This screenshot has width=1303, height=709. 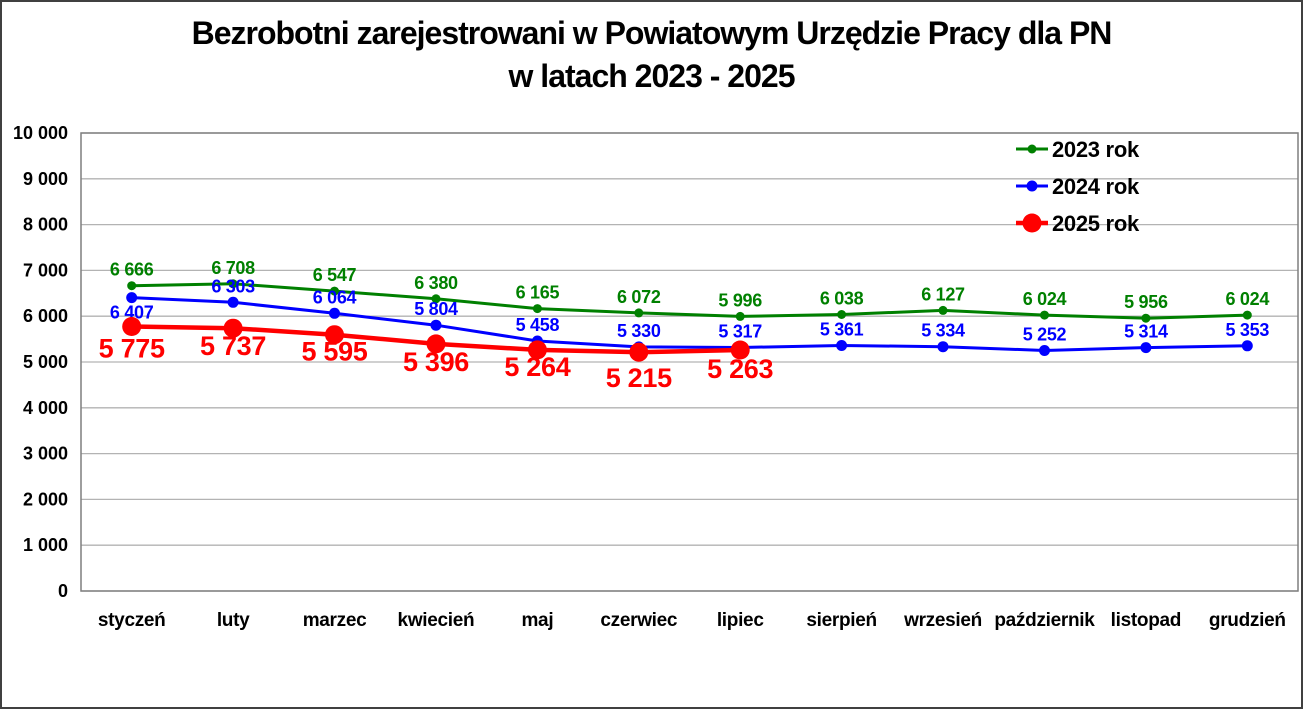 What do you see at coordinates (233, 620) in the screenshot?
I see `x-tick-label: luty` at bounding box center [233, 620].